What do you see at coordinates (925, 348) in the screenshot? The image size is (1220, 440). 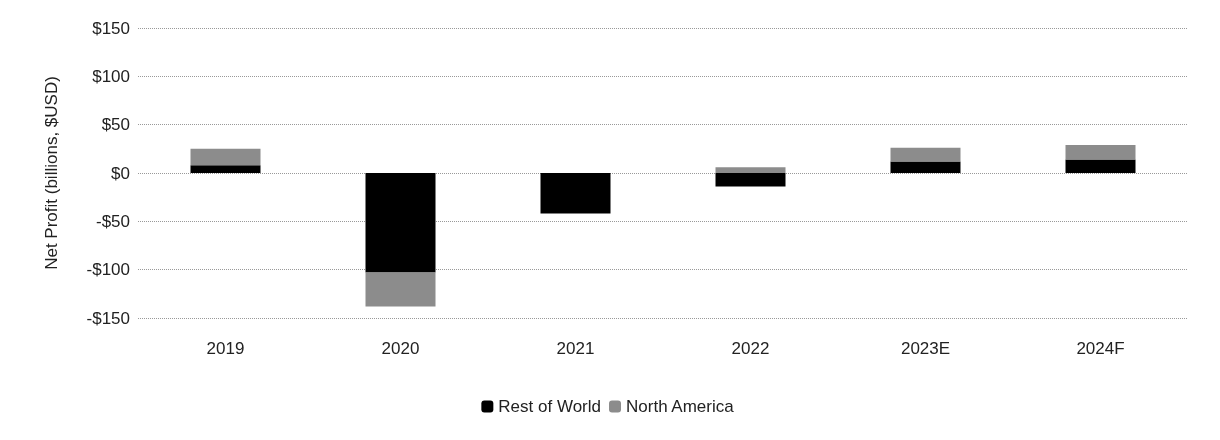 I see `x-tick-label: 2023E` at bounding box center [925, 348].